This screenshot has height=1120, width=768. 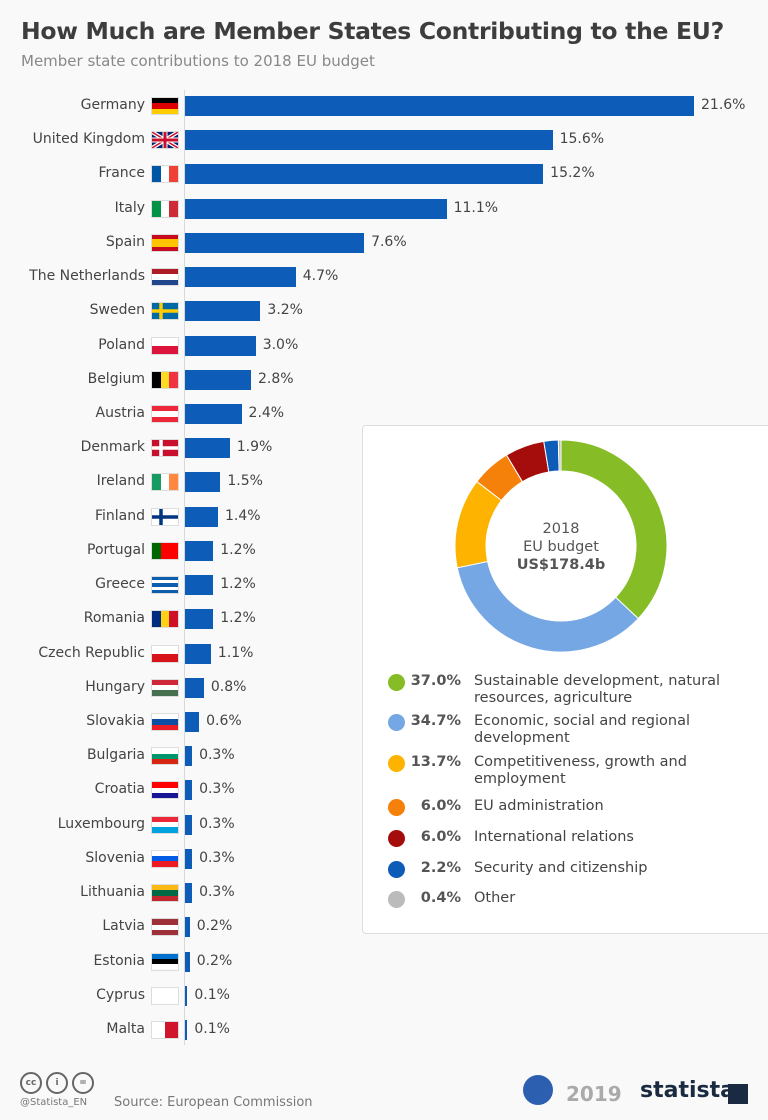 What do you see at coordinates (384, 516) in the screenshot?
I see `bar-row: Finland 1.4%` at bounding box center [384, 516].